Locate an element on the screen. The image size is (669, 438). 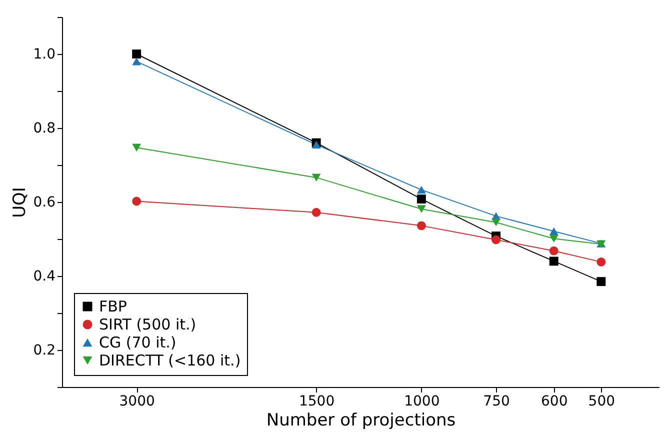
x-axis-title: Number of projections is located at coordinates (361, 420).